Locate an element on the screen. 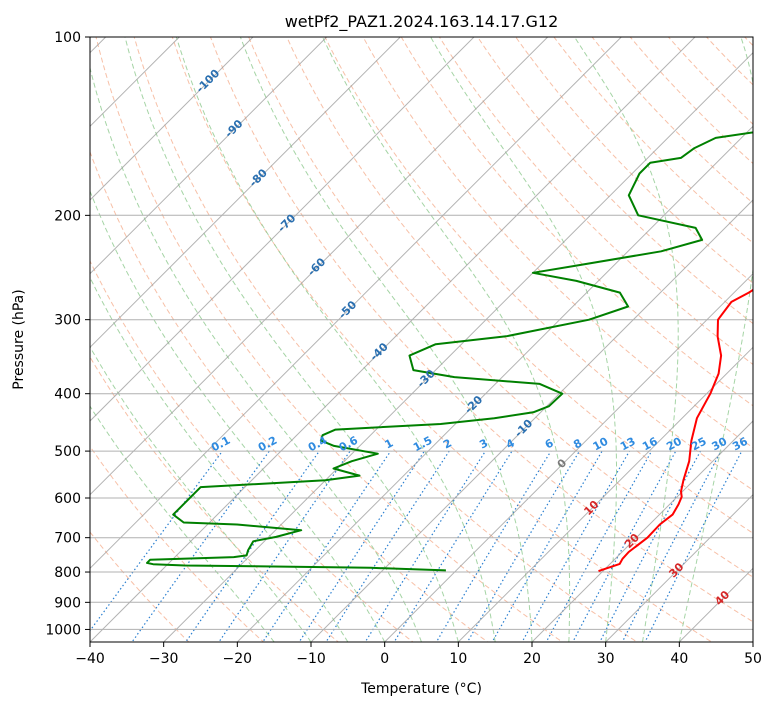  x-tick-label: 10 is located at coordinates (458, 659).